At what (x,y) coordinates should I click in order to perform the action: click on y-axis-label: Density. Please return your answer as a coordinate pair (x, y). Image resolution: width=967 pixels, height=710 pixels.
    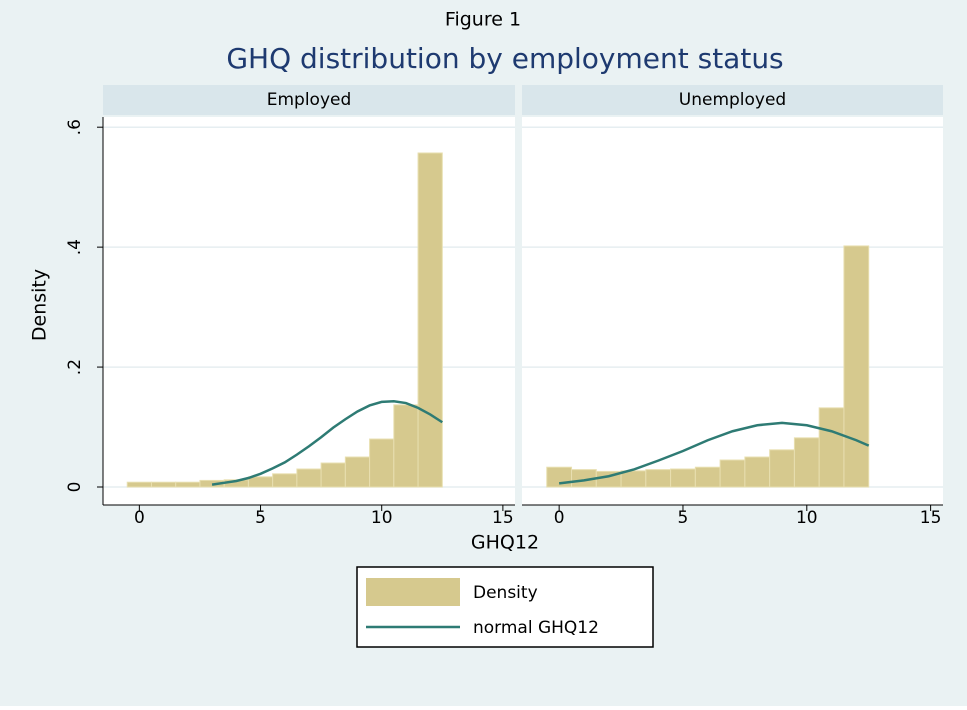
    Looking at the image, I should click on (40, 305).